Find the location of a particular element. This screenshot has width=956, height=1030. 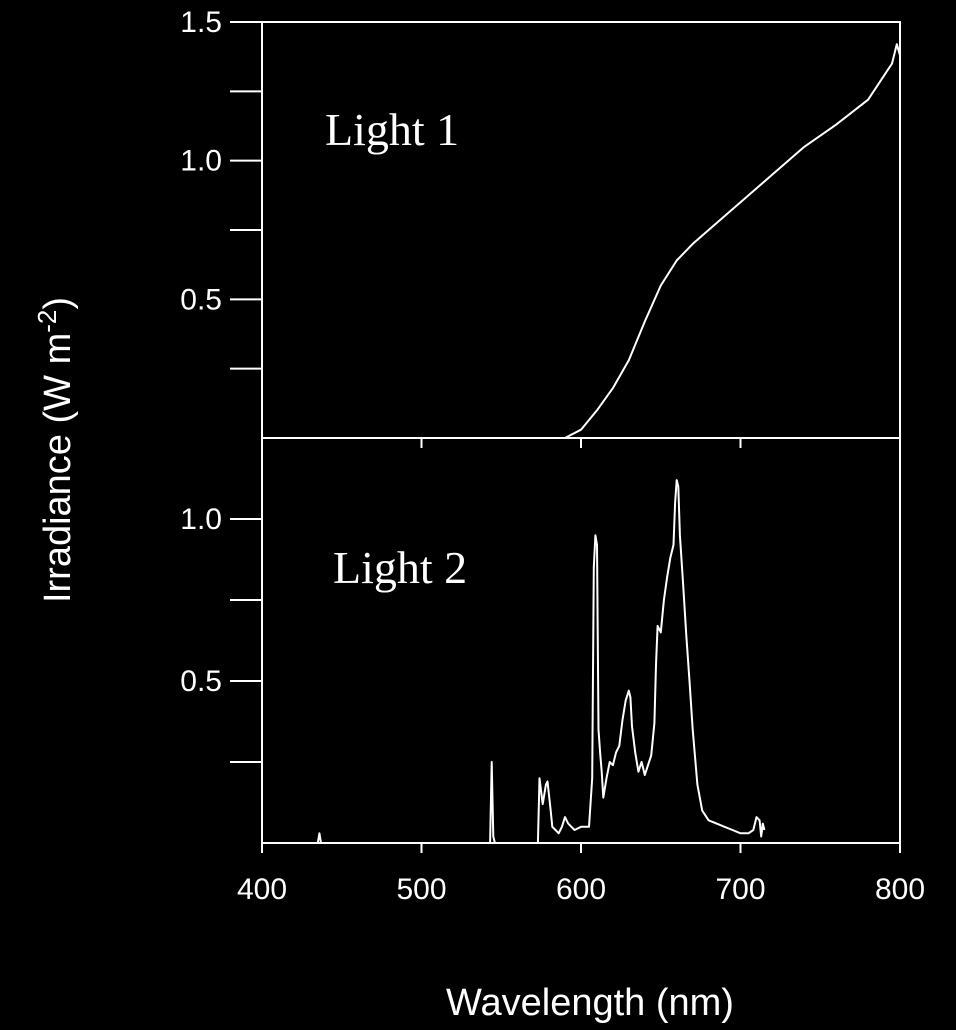

y-axis-title: Irradiance (W m-2) is located at coordinates (55, 450).